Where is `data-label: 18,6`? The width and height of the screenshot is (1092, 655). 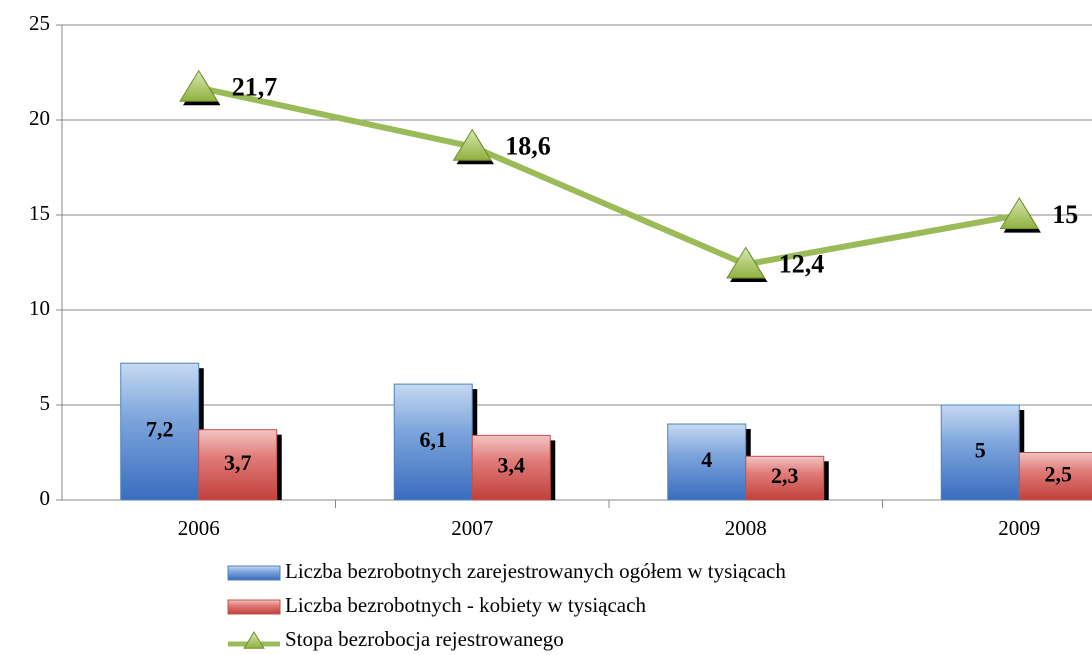 data-label: 18,6 is located at coordinates (528, 146).